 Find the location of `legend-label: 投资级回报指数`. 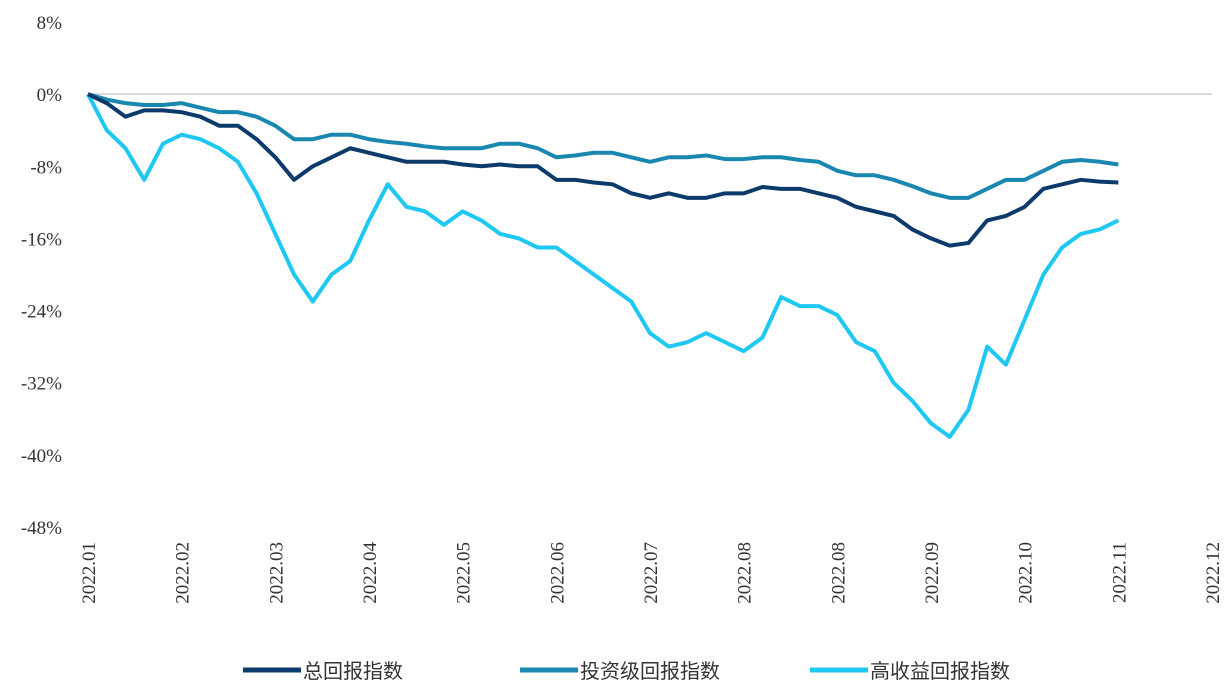

legend-label: 投资级回报指数 is located at coordinates (650, 671).